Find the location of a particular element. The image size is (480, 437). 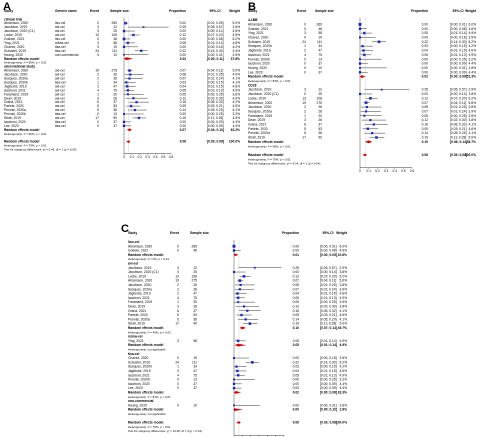

header-weight: Weight is located at coordinates (235, 11).